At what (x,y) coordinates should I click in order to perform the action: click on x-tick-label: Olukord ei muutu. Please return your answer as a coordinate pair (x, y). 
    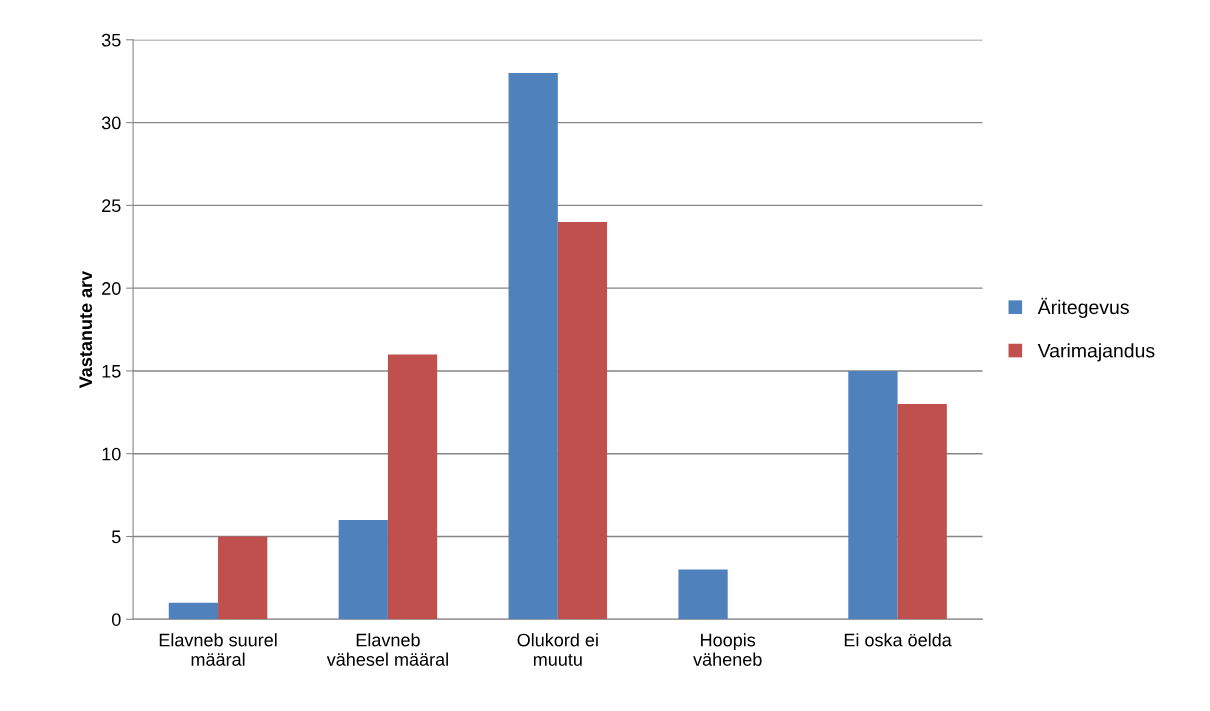
    Looking at the image, I should click on (557, 649).